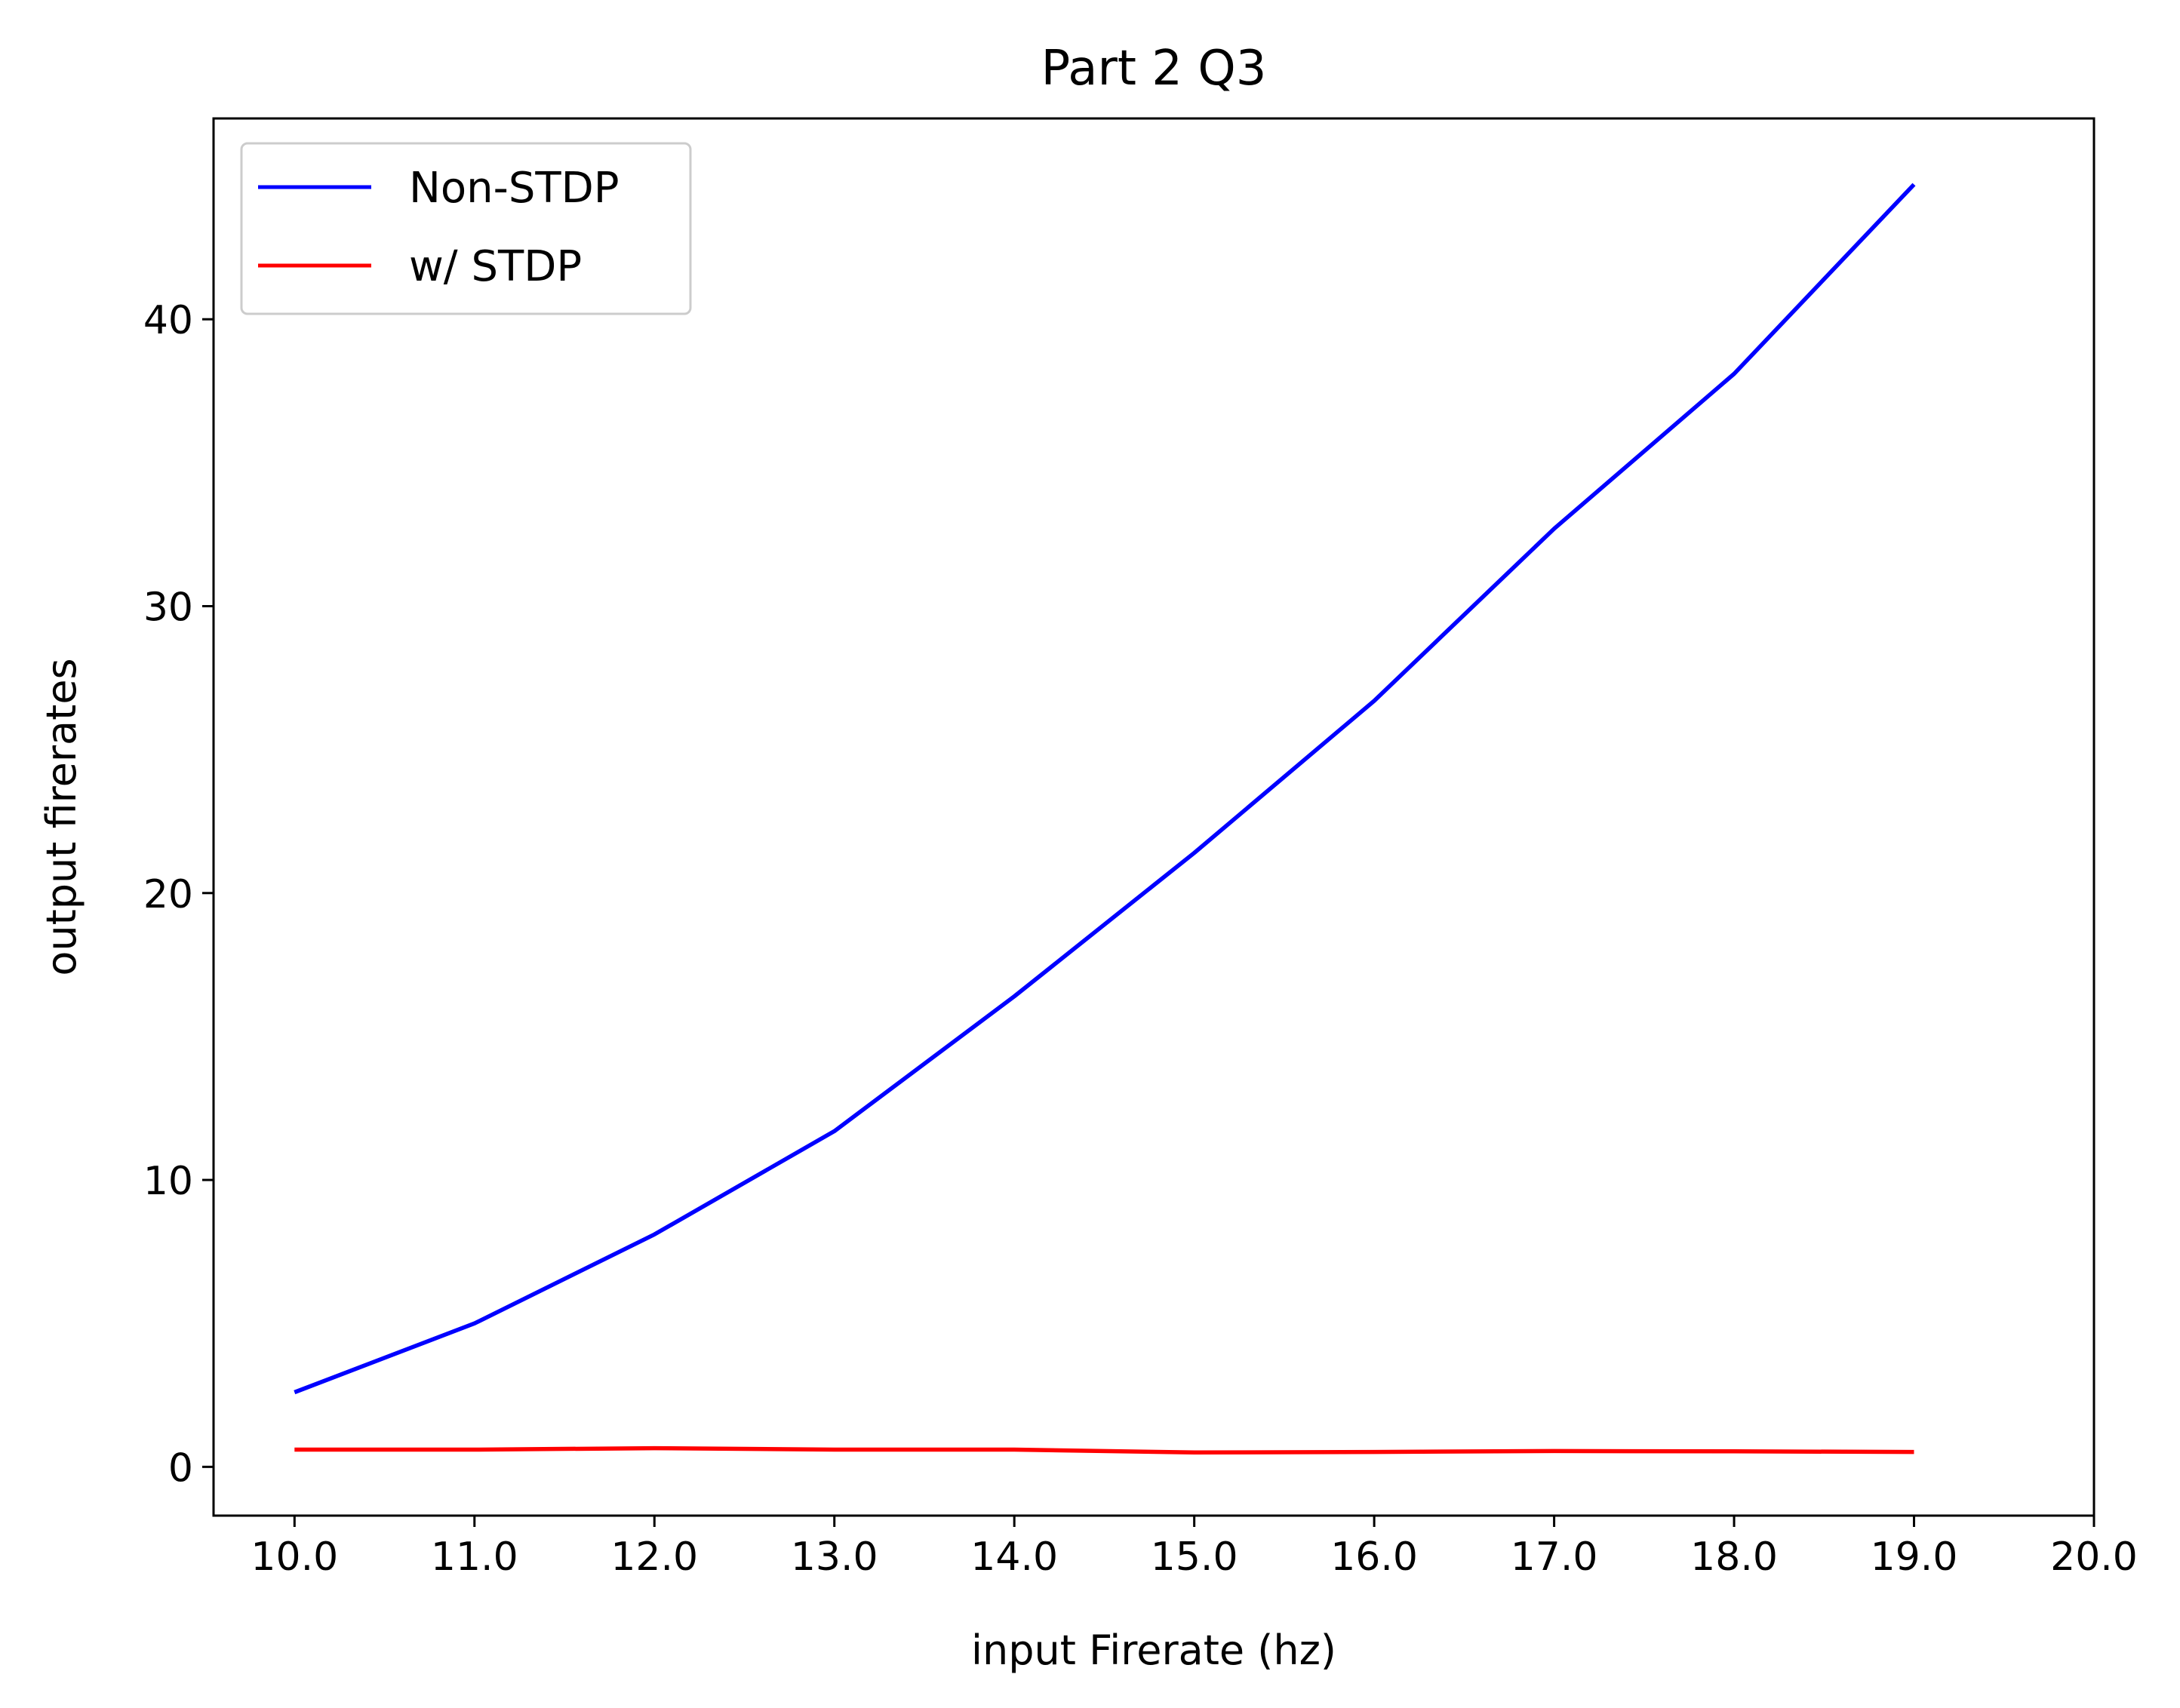 This screenshot has width=2180, height=1708. Describe the element at coordinates (495, 266) in the screenshot. I see `legend-label-w-stdp: w/ STDP` at that location.